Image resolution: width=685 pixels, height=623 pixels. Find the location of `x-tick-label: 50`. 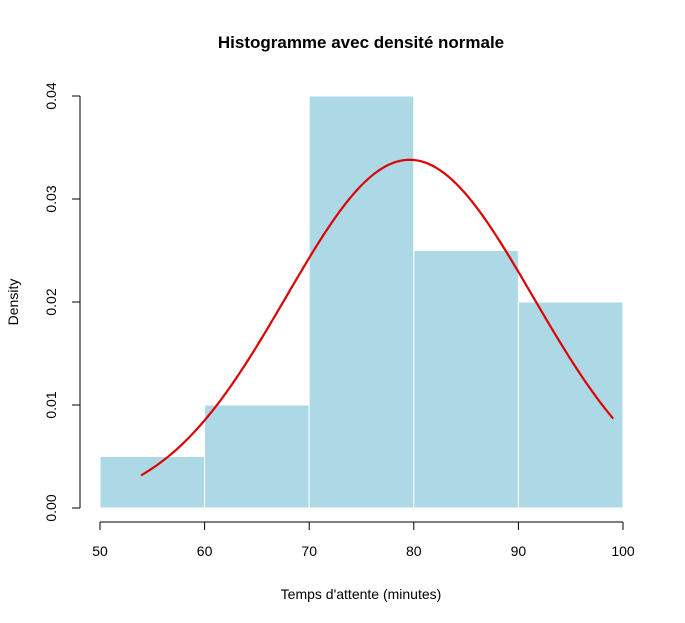

x-tick-label: 50 is located at coordinates (100, 551).